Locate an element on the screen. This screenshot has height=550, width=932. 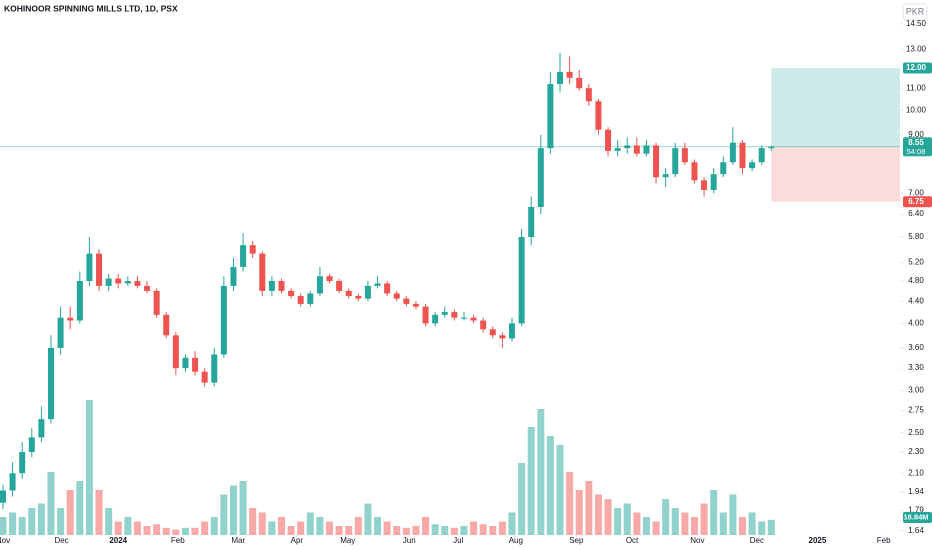
y-tick-label: 3.00 is located at coordinates (916, 389).